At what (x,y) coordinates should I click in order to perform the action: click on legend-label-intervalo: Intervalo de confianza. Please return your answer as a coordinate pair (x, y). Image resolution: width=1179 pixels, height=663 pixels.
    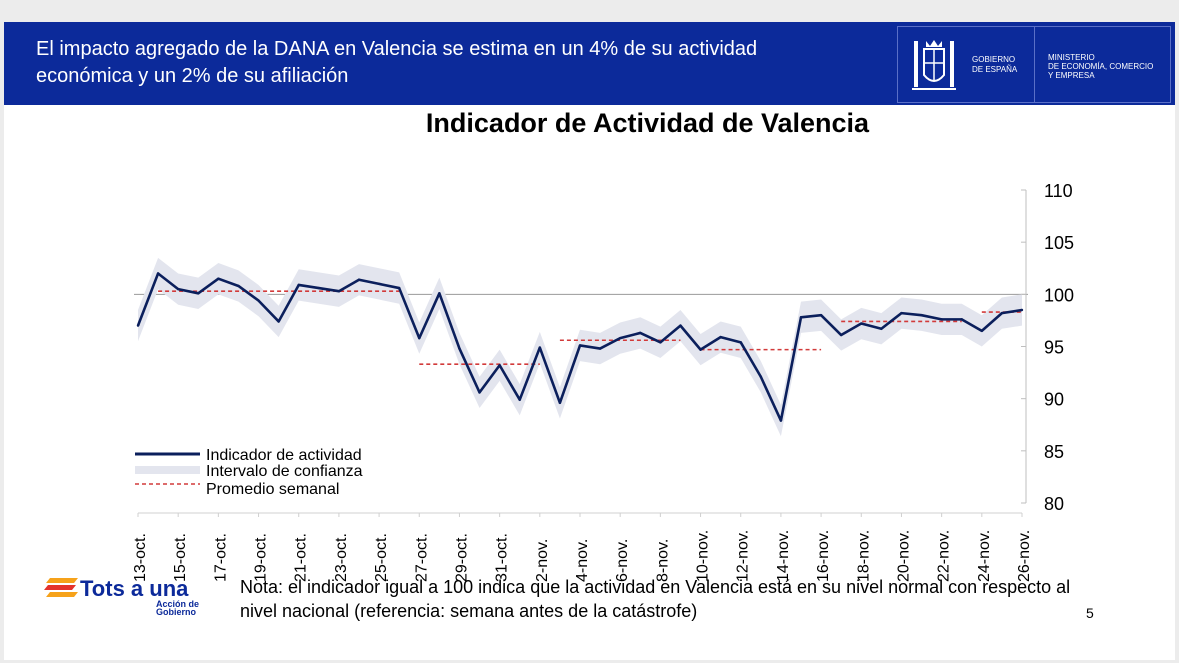
    Looking at the image, I should click on (284, 471).